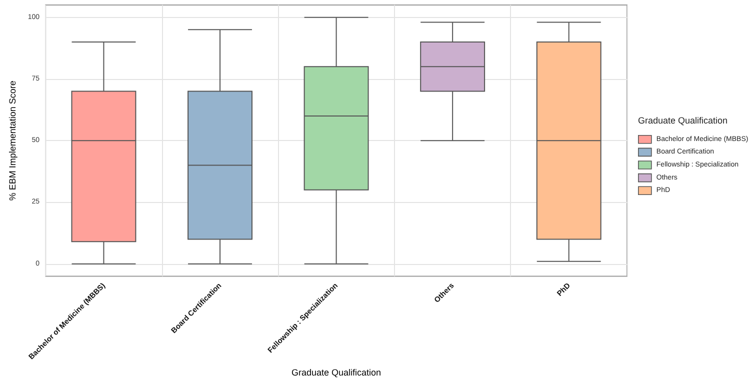 This screenshot has width=755, height=382. What do you see at coordinates (13, 140) in the screenshot?
I see `y-axis-title: % EBM Implementation Score` at bounding box center [13, 140].